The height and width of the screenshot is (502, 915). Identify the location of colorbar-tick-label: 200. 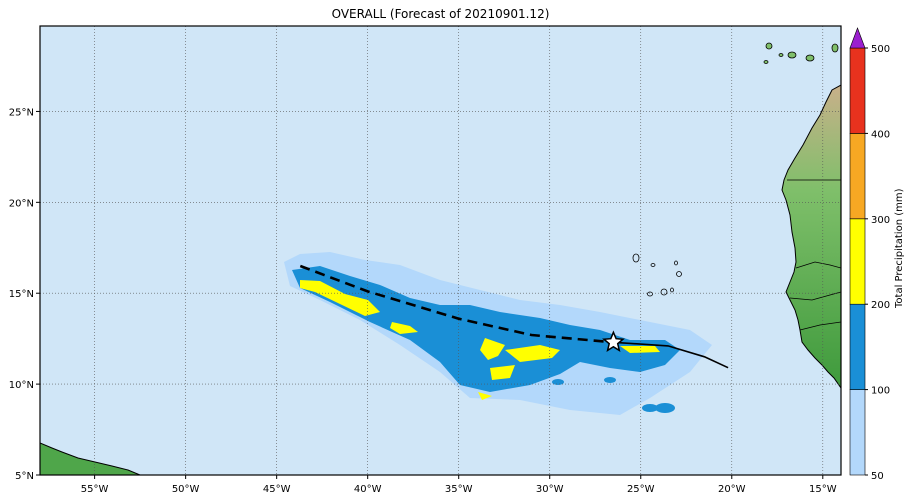
(880, 305).